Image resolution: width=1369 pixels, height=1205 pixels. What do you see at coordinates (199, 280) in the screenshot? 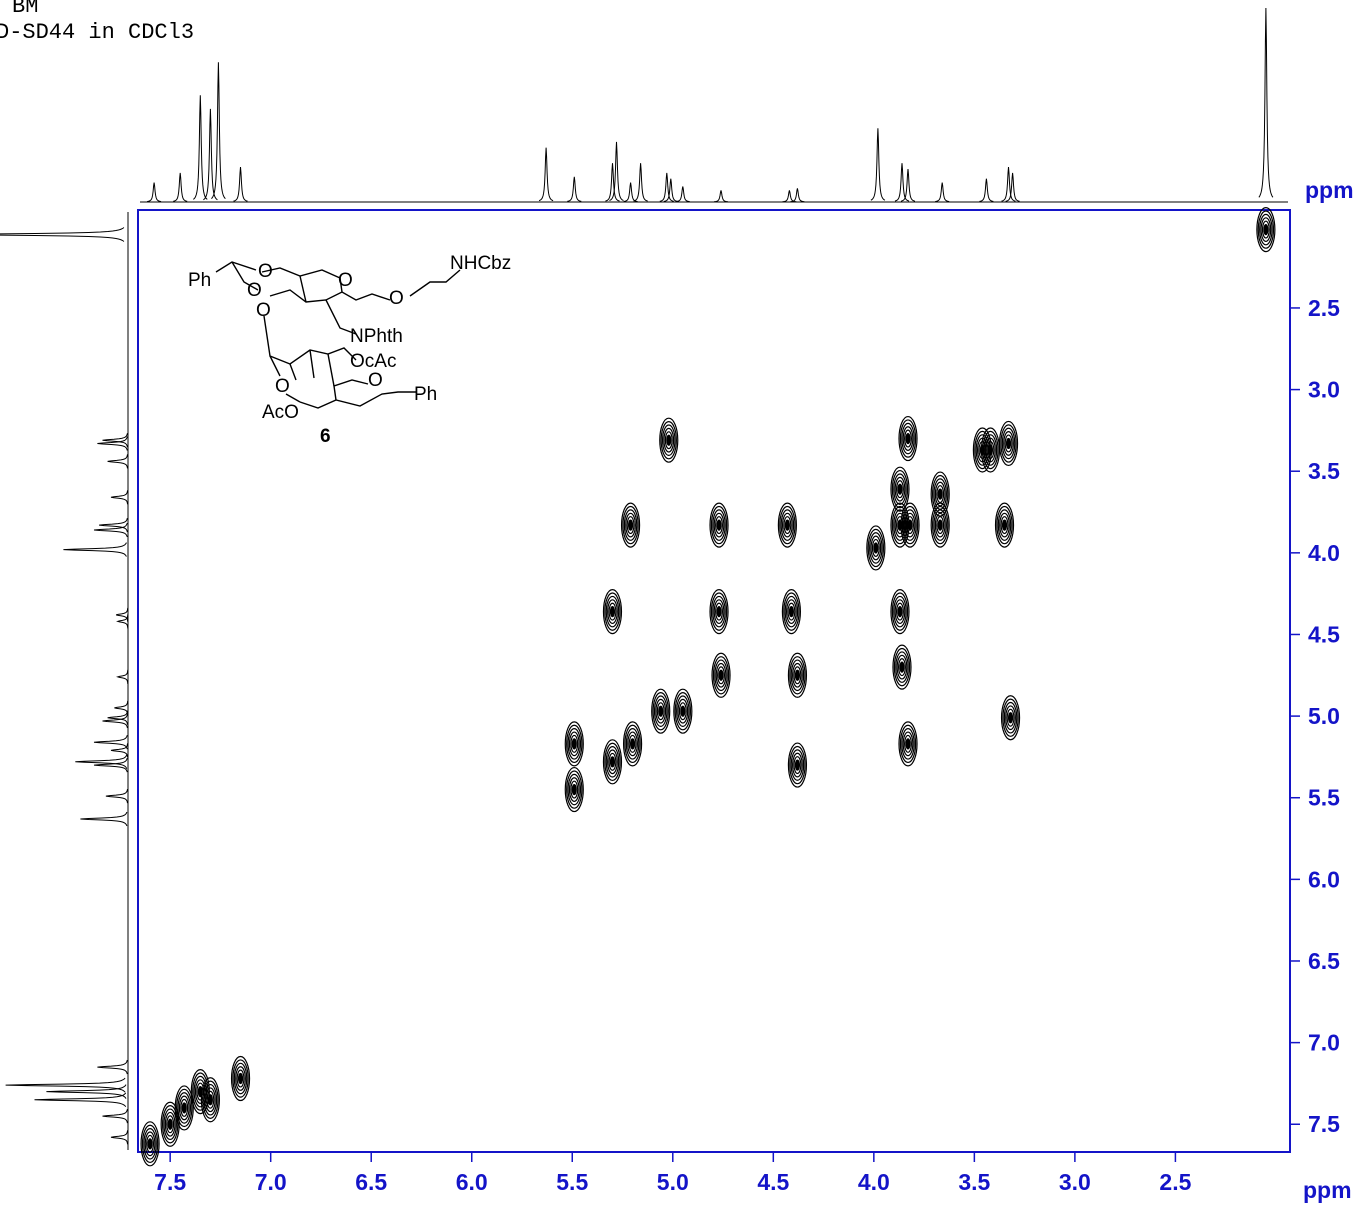
I see `structure-label: Ph` at bounding box center [199, 280].